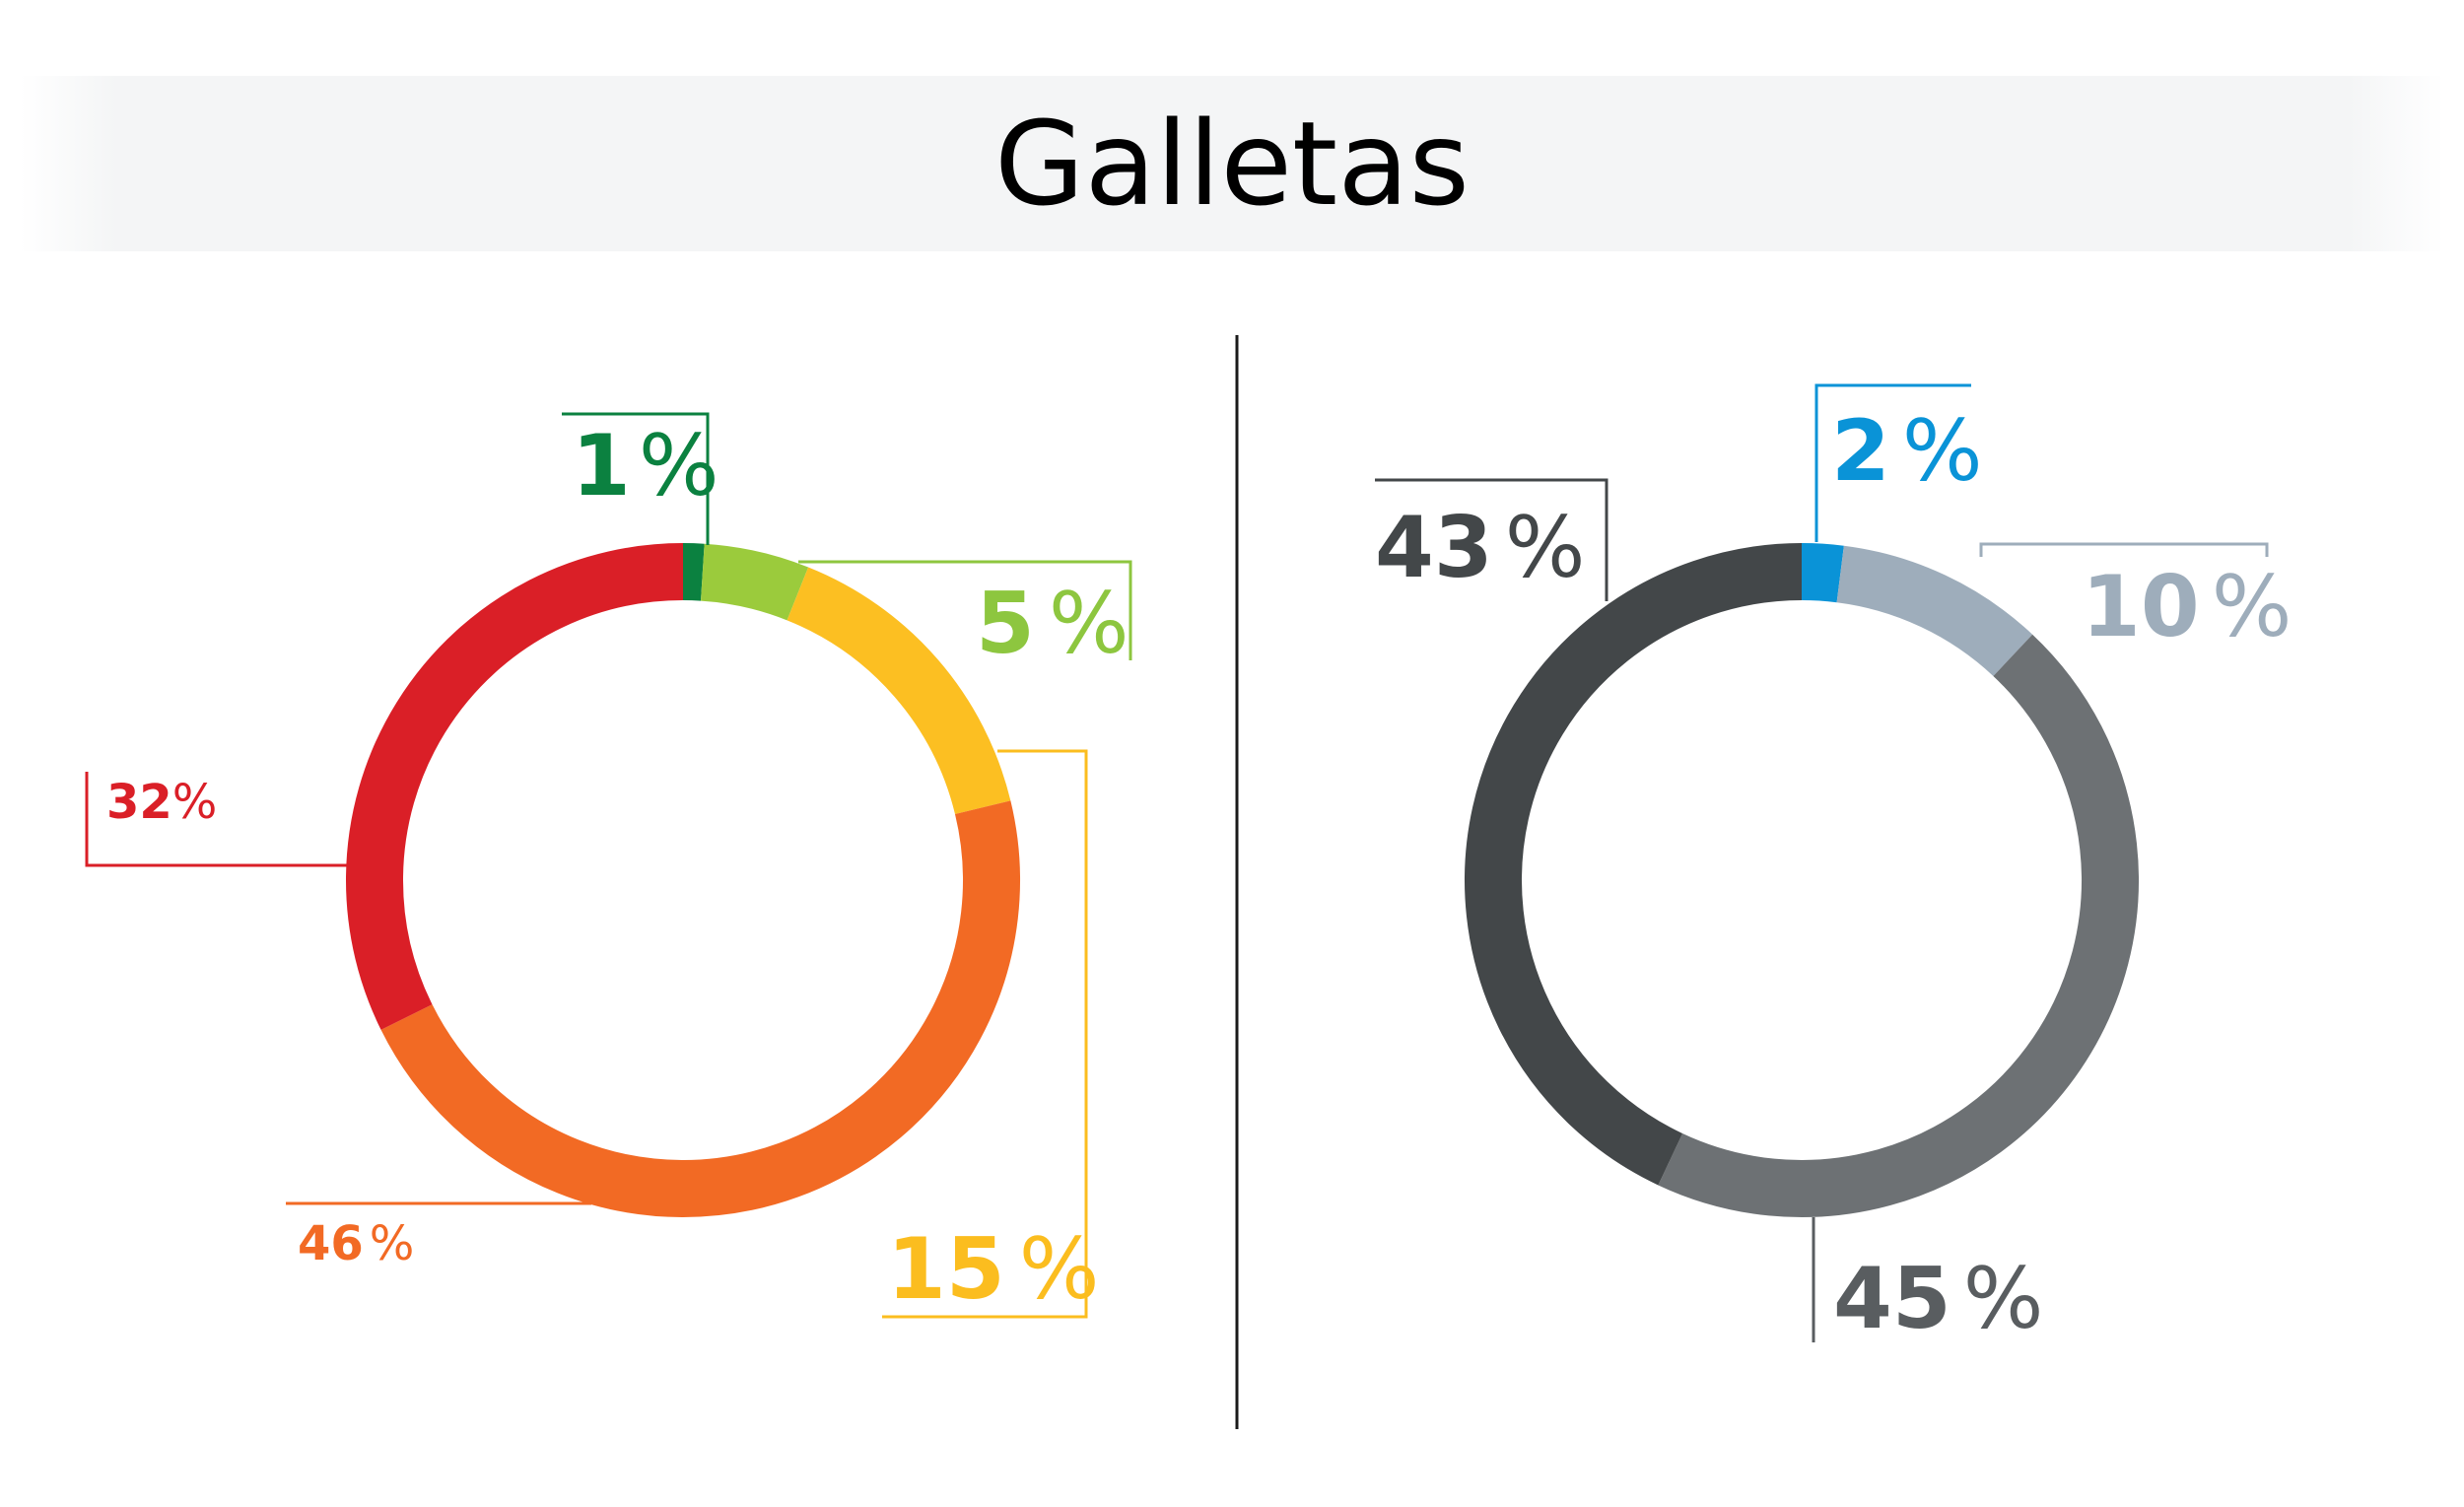 The width and height of the screenshot is (2464, 1507). I want to click on data-label-32: 32%, so click(161, 802).